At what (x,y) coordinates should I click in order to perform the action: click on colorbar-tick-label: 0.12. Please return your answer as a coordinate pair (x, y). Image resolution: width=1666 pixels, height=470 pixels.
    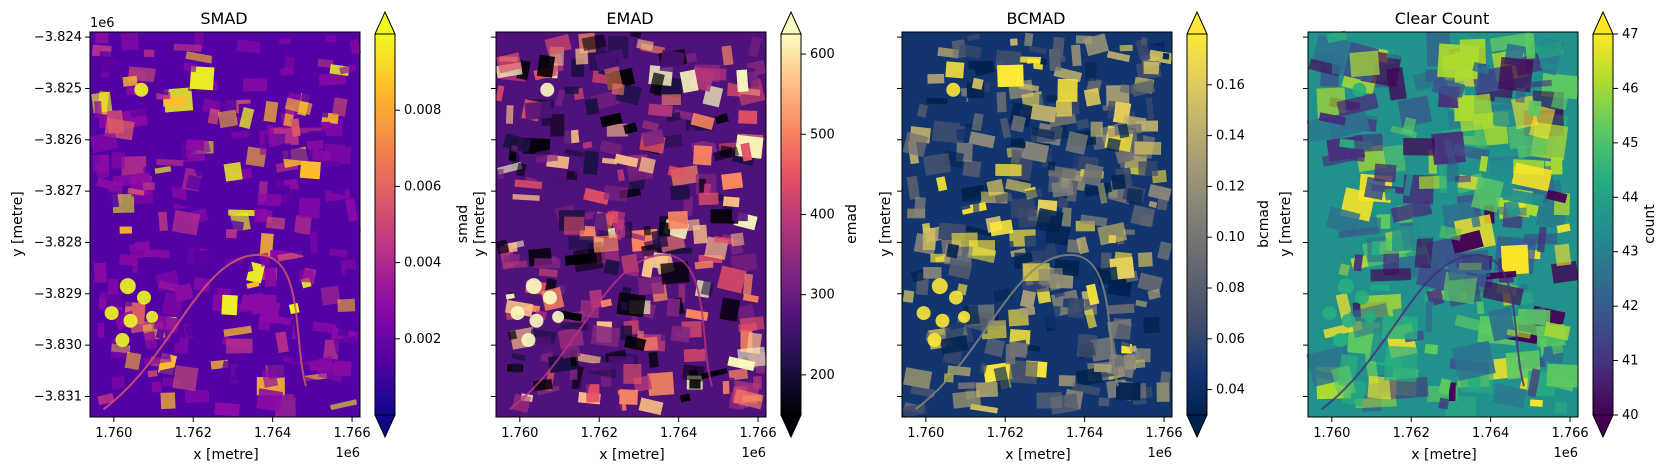
    Looking at the image, I should click on (1230, 186).